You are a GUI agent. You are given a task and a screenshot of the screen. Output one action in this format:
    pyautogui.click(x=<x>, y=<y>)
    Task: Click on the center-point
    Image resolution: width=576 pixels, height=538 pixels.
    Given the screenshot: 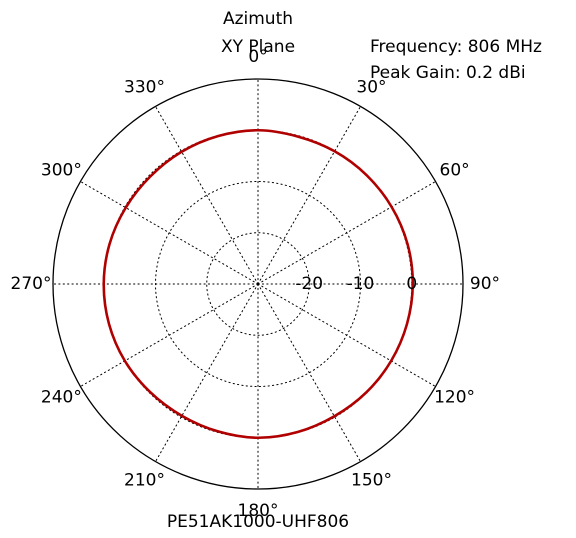 What is the action you would take?
    pyautogui.click(x=258, y=284)
    